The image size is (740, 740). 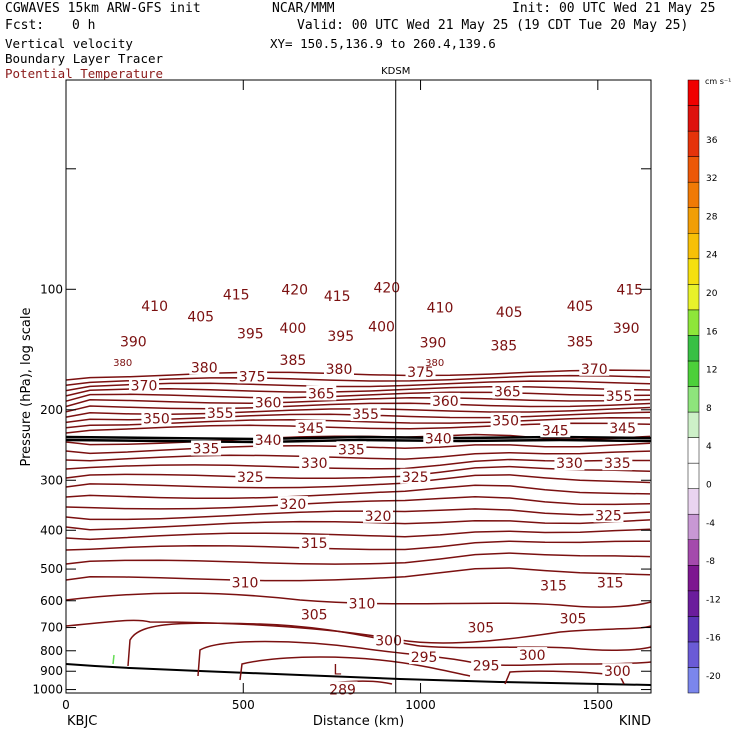 I want to click on contour-label: 380, so click(x=204, y=369).